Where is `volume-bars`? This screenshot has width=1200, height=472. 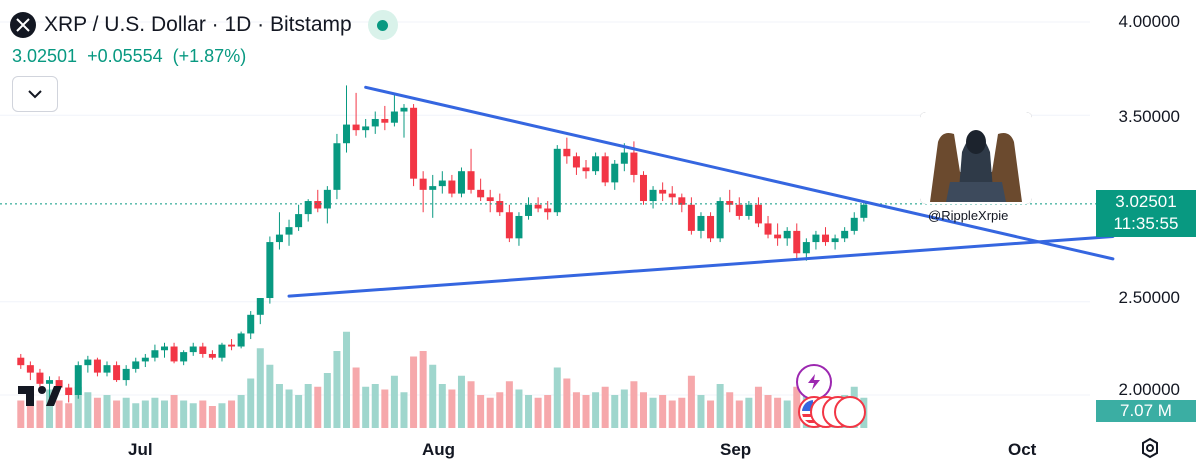
volume-bars is located at coordinates (442, 379).